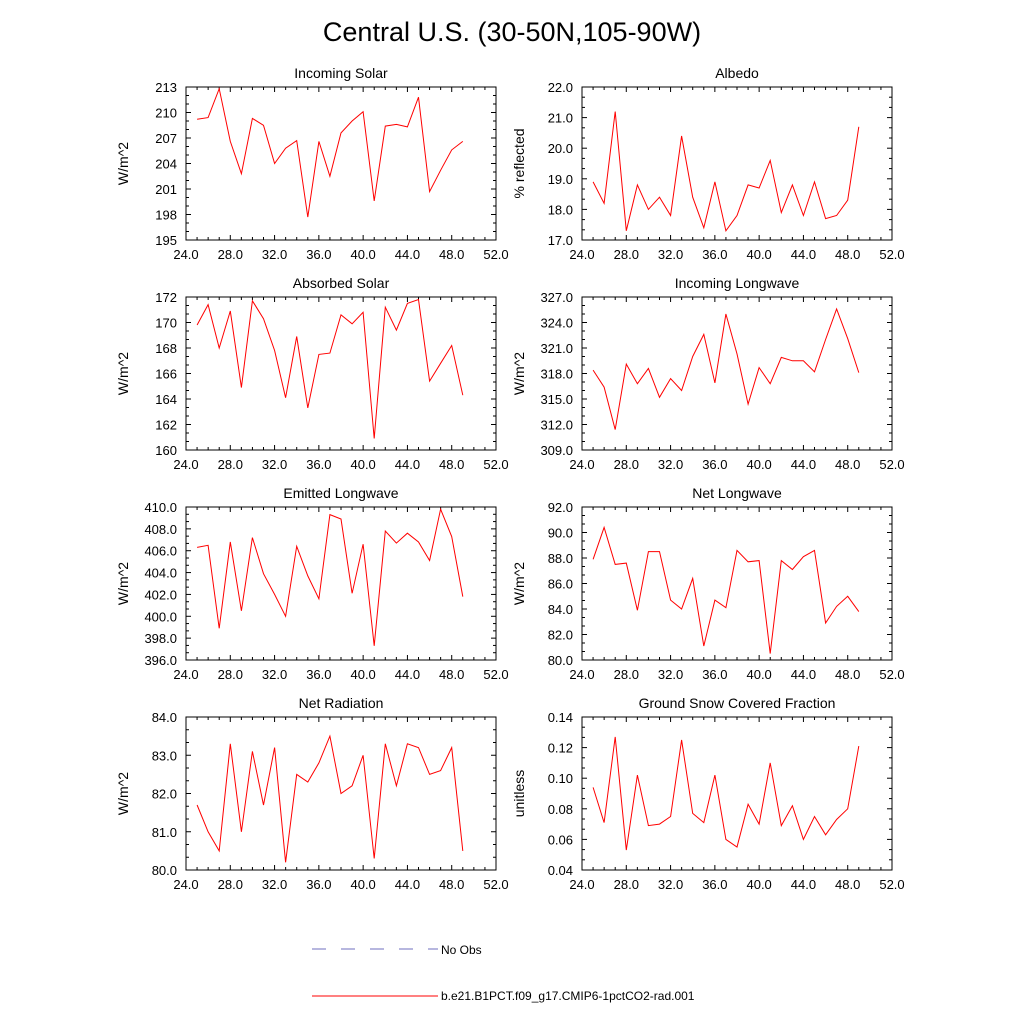  I want to click on panel-title: Net Longwave, so click(737, 493).